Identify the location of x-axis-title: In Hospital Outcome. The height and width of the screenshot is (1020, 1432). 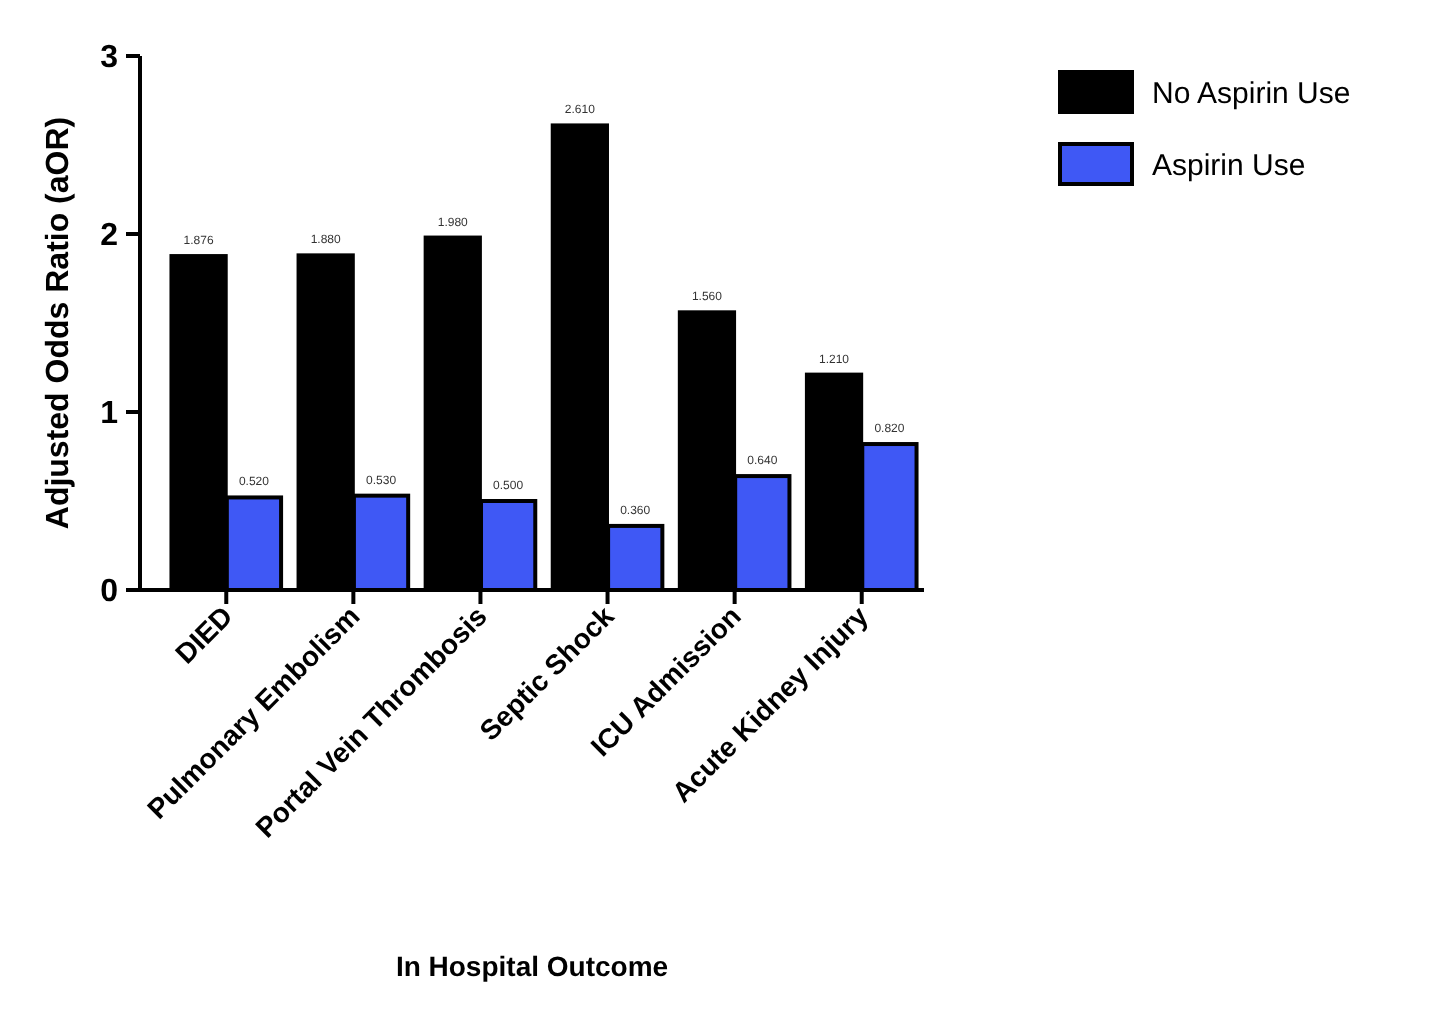
(532, 966).